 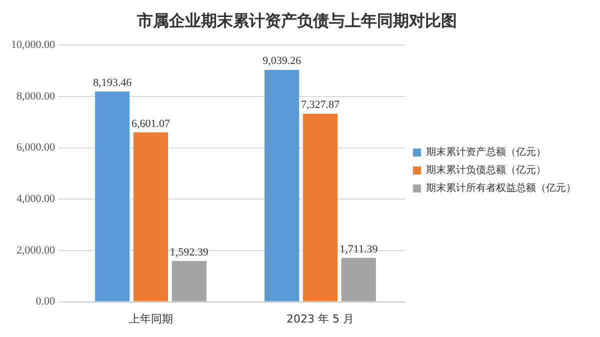 I want to click on x-tick-label: 上年同期, so click(x=150, y=319).